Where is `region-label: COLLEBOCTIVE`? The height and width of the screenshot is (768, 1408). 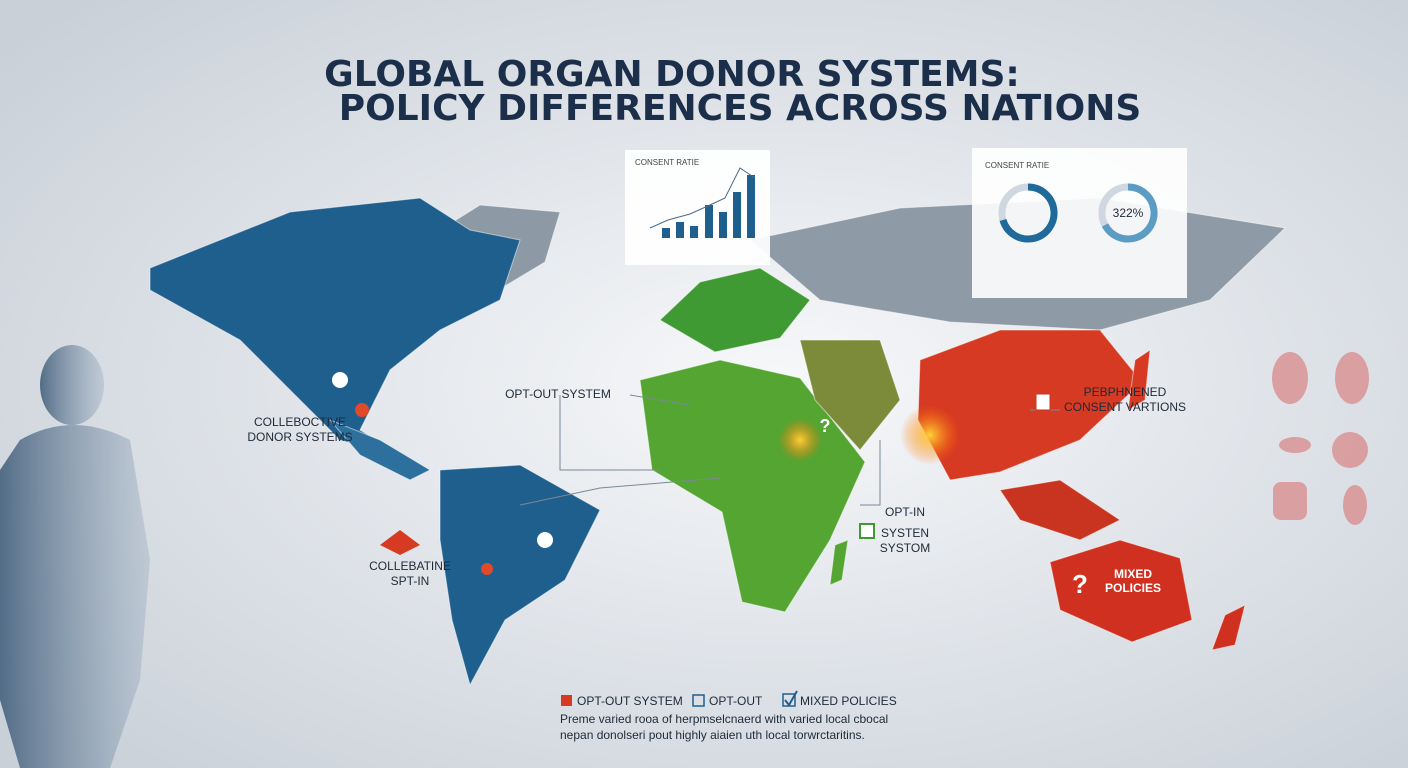
region-label: COLLEBOCTIVE is located at coordinates (300, 422).